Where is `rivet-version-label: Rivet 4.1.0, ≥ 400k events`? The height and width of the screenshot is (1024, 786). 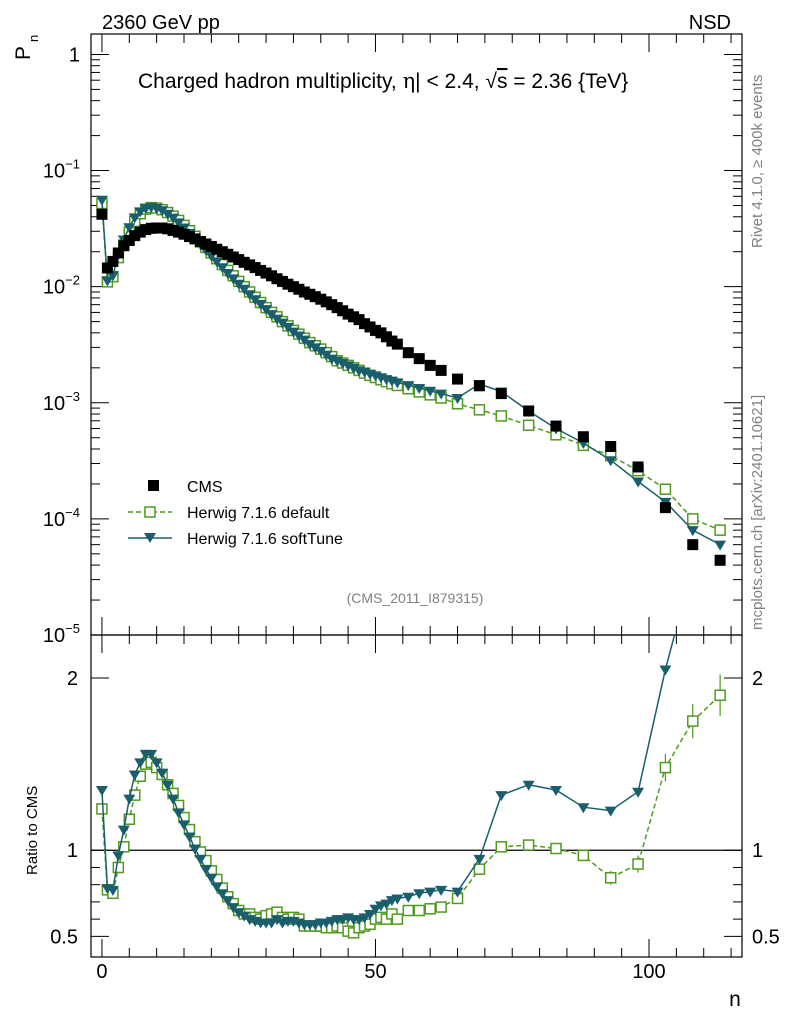 rivet-version-label: Rivet 4.1.0, ≥ 400k events is located at coordinates (757, 161).